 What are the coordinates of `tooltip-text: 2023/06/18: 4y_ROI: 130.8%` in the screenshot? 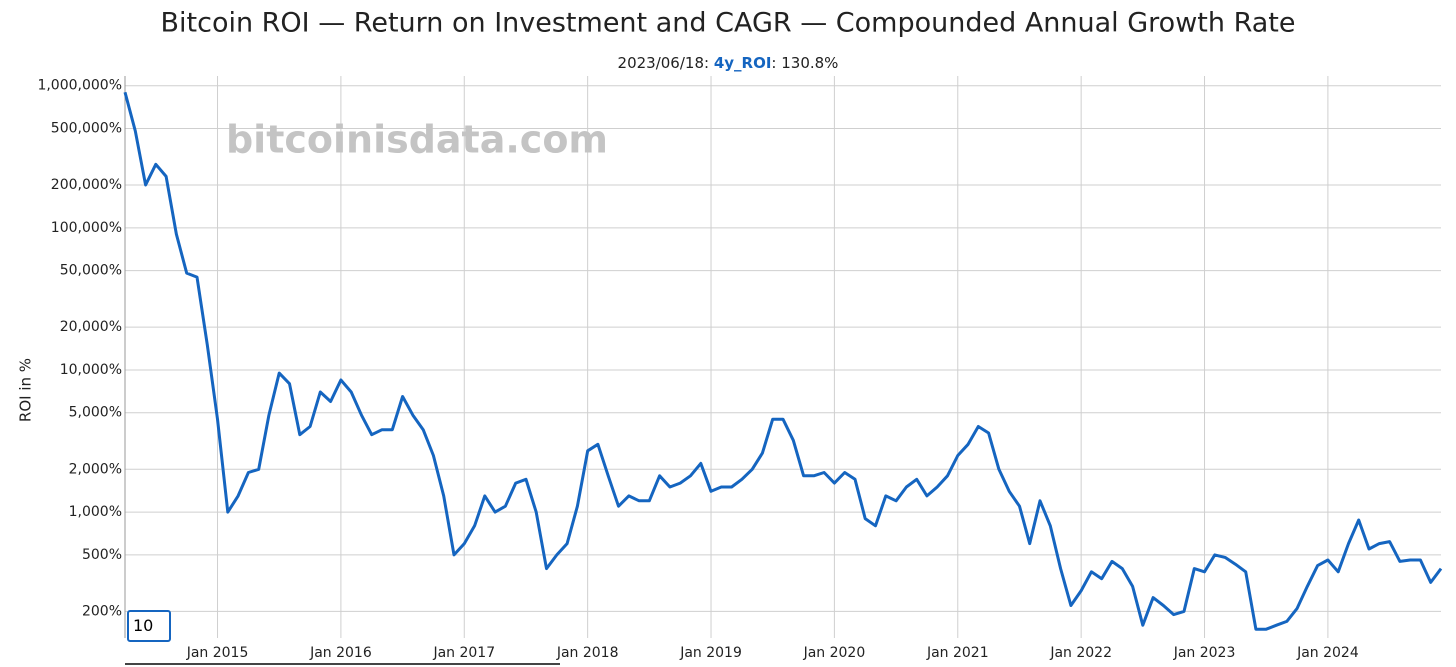 It's located at (728, 63).